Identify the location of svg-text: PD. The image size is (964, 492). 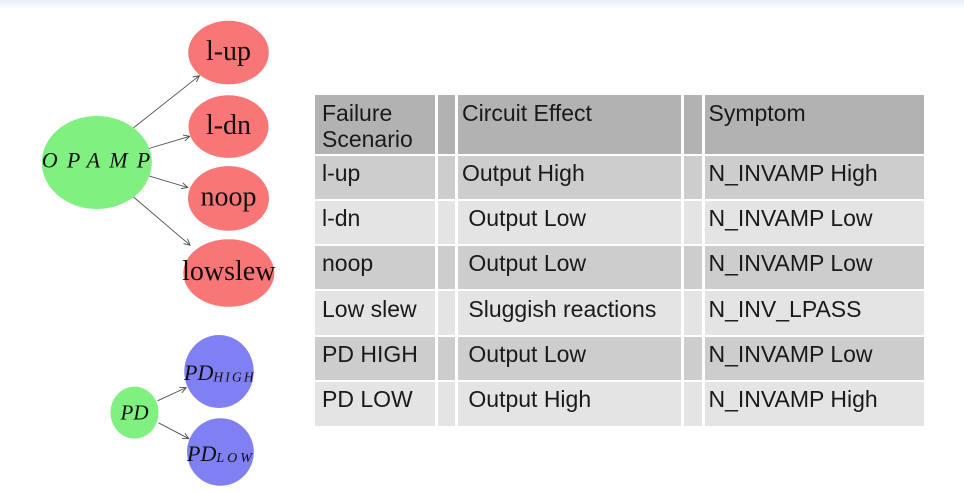
(134, 413).